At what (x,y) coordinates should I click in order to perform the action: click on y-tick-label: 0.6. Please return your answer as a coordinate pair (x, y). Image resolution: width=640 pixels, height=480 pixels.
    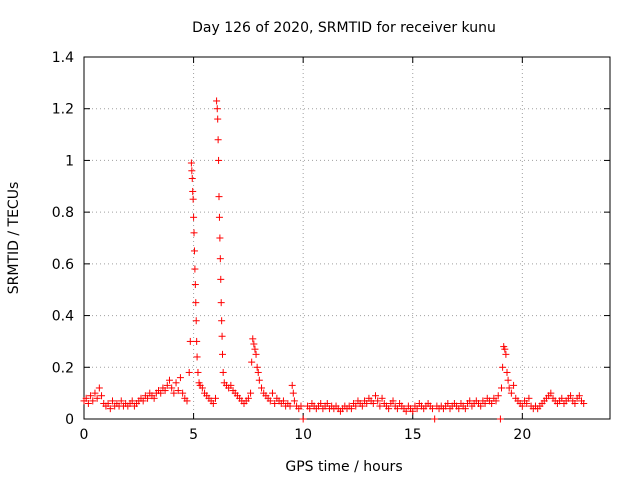
    Looking at the image, I should click on (63, 265).